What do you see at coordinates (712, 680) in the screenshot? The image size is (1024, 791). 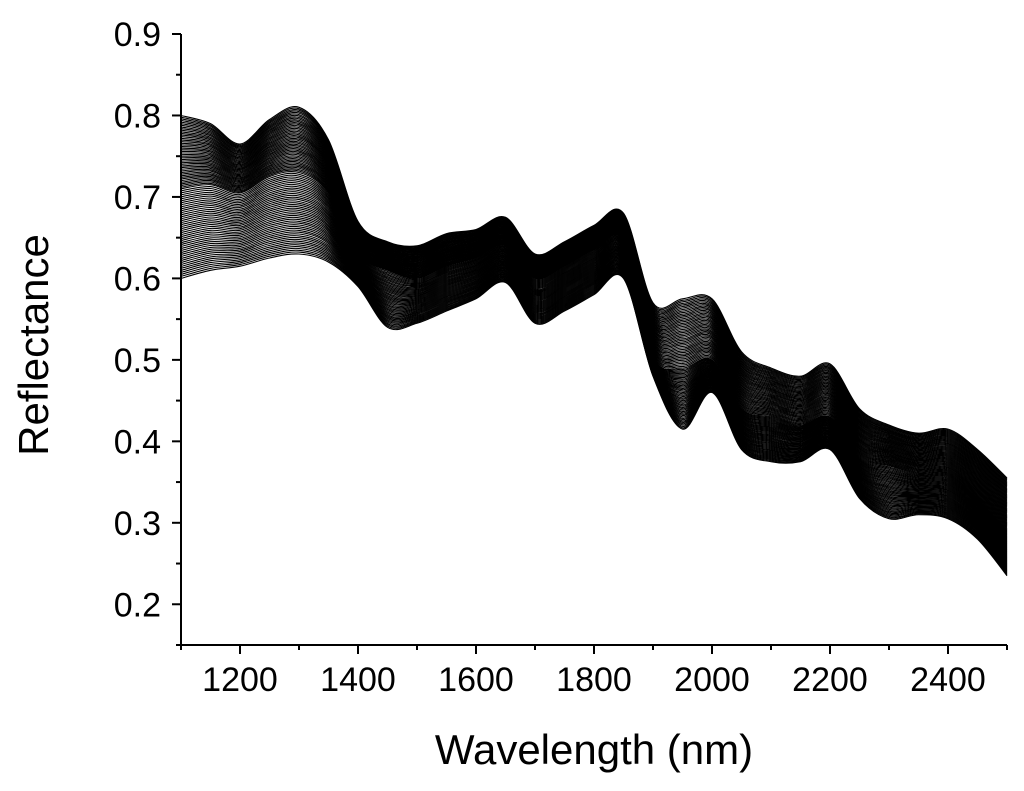 I see `x-tick-label: 2000` at bounding box center [712, 680].